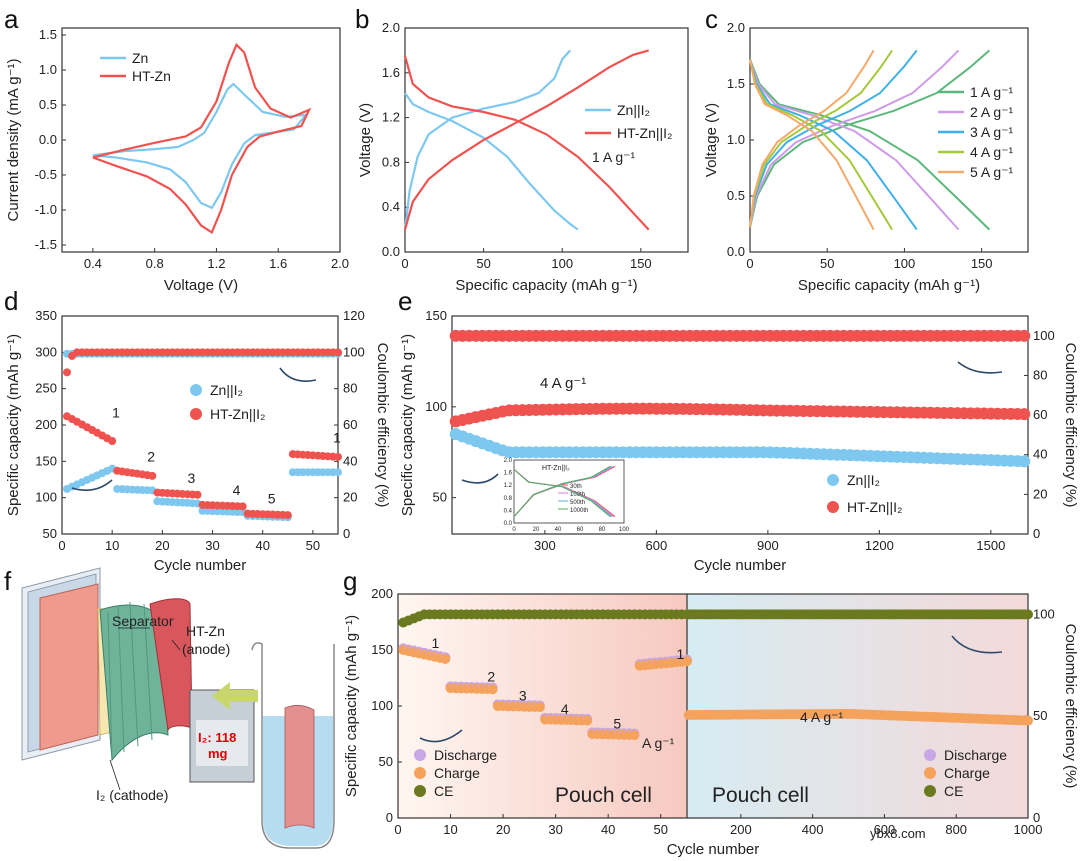 The width and height of the screenshot is (1080, 861). What do you see at coordinates (990, 545) in the screenshot?
I see `e-xtick-label: 1500` at bounding box center [990, 545].